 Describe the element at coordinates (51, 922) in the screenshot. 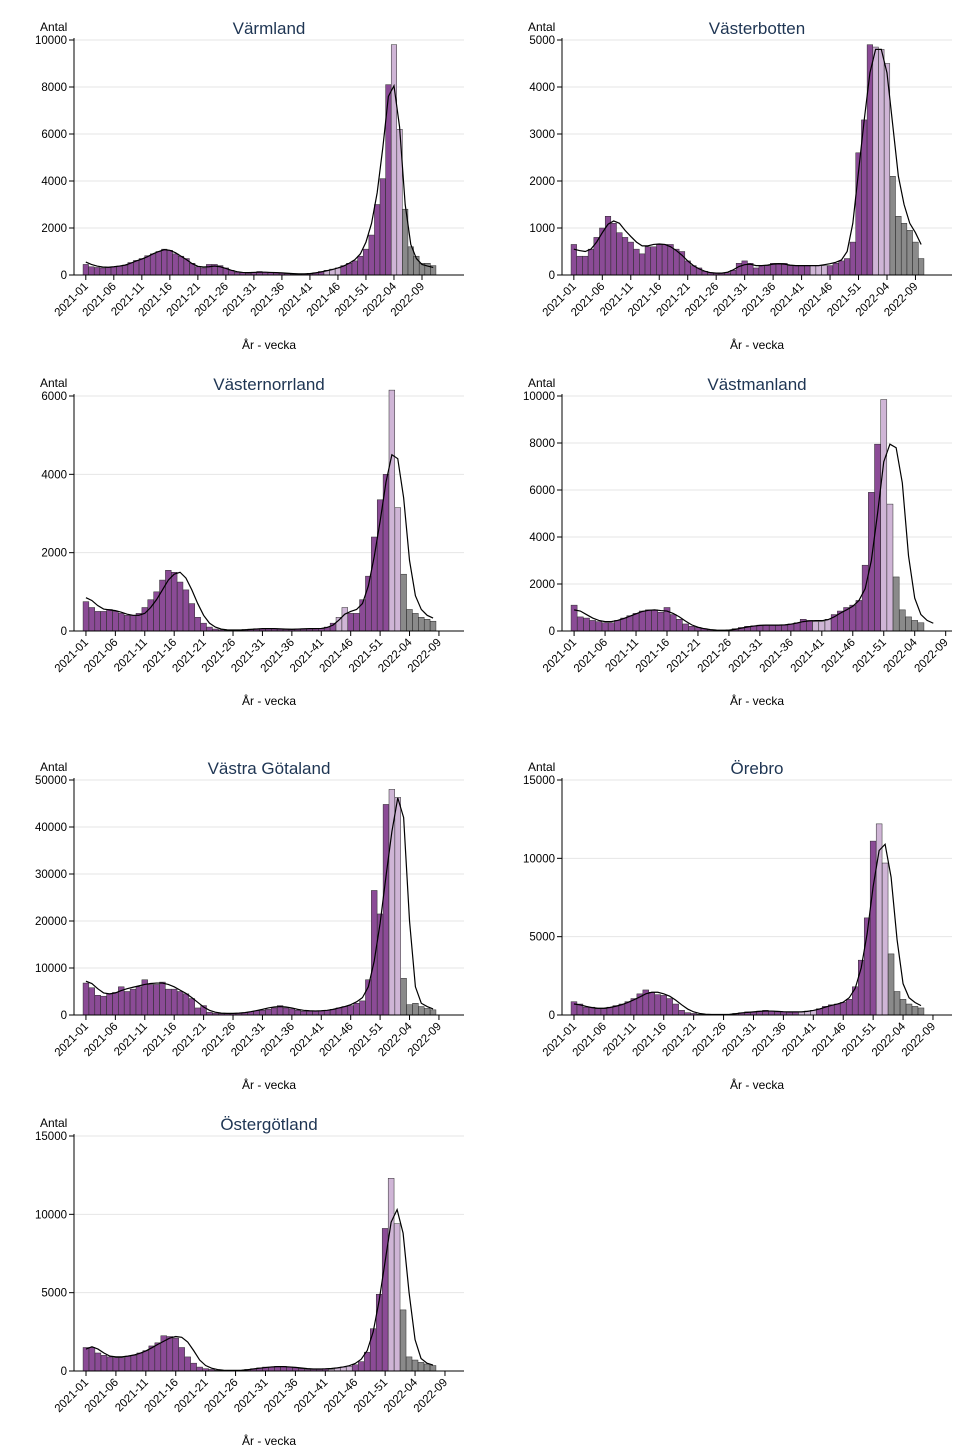

I see `y-tick-label: 20000` at that location.